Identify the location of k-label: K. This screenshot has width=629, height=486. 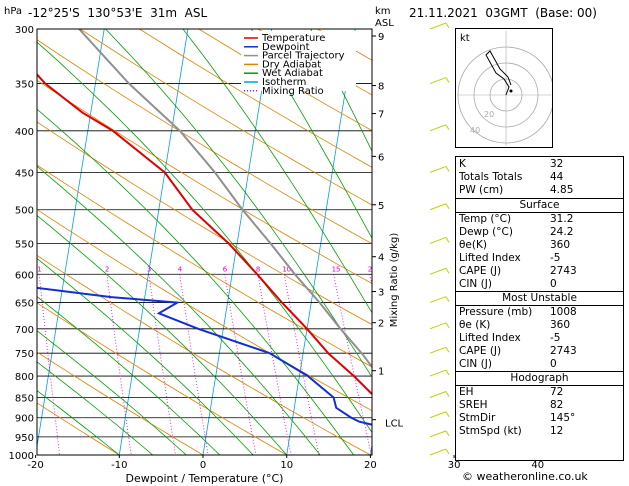
(462, 164).